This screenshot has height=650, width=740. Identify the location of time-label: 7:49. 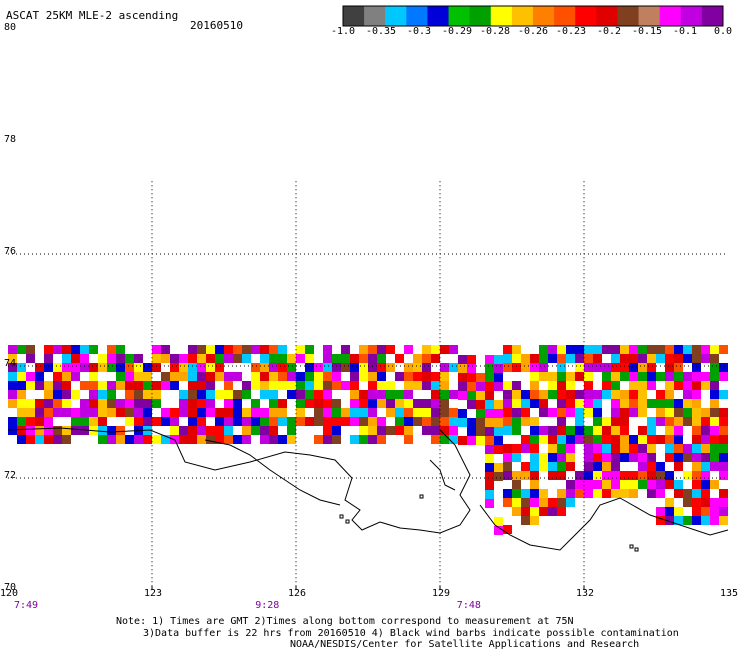
(26, 605).